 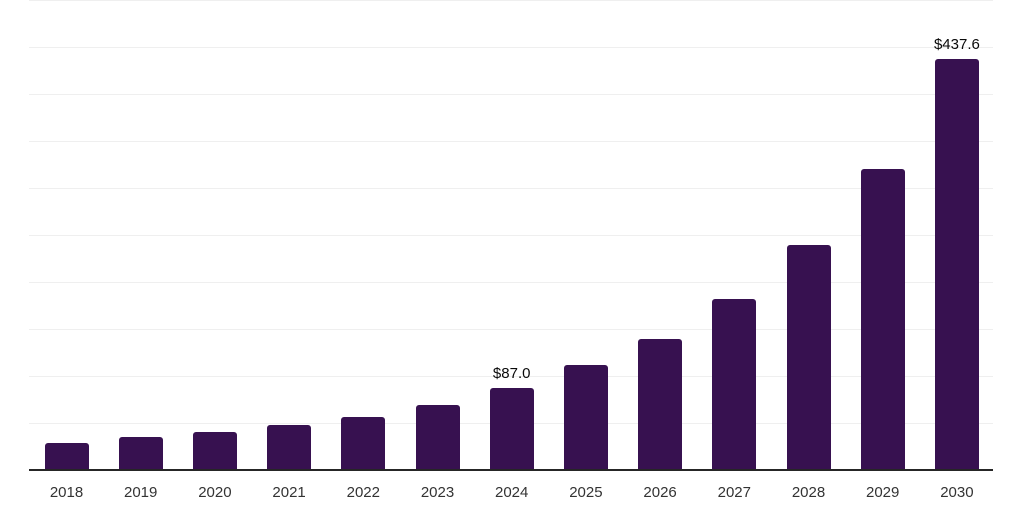 I want to click on x-axis-label-2026: 2026, so click(x=660, y=492).